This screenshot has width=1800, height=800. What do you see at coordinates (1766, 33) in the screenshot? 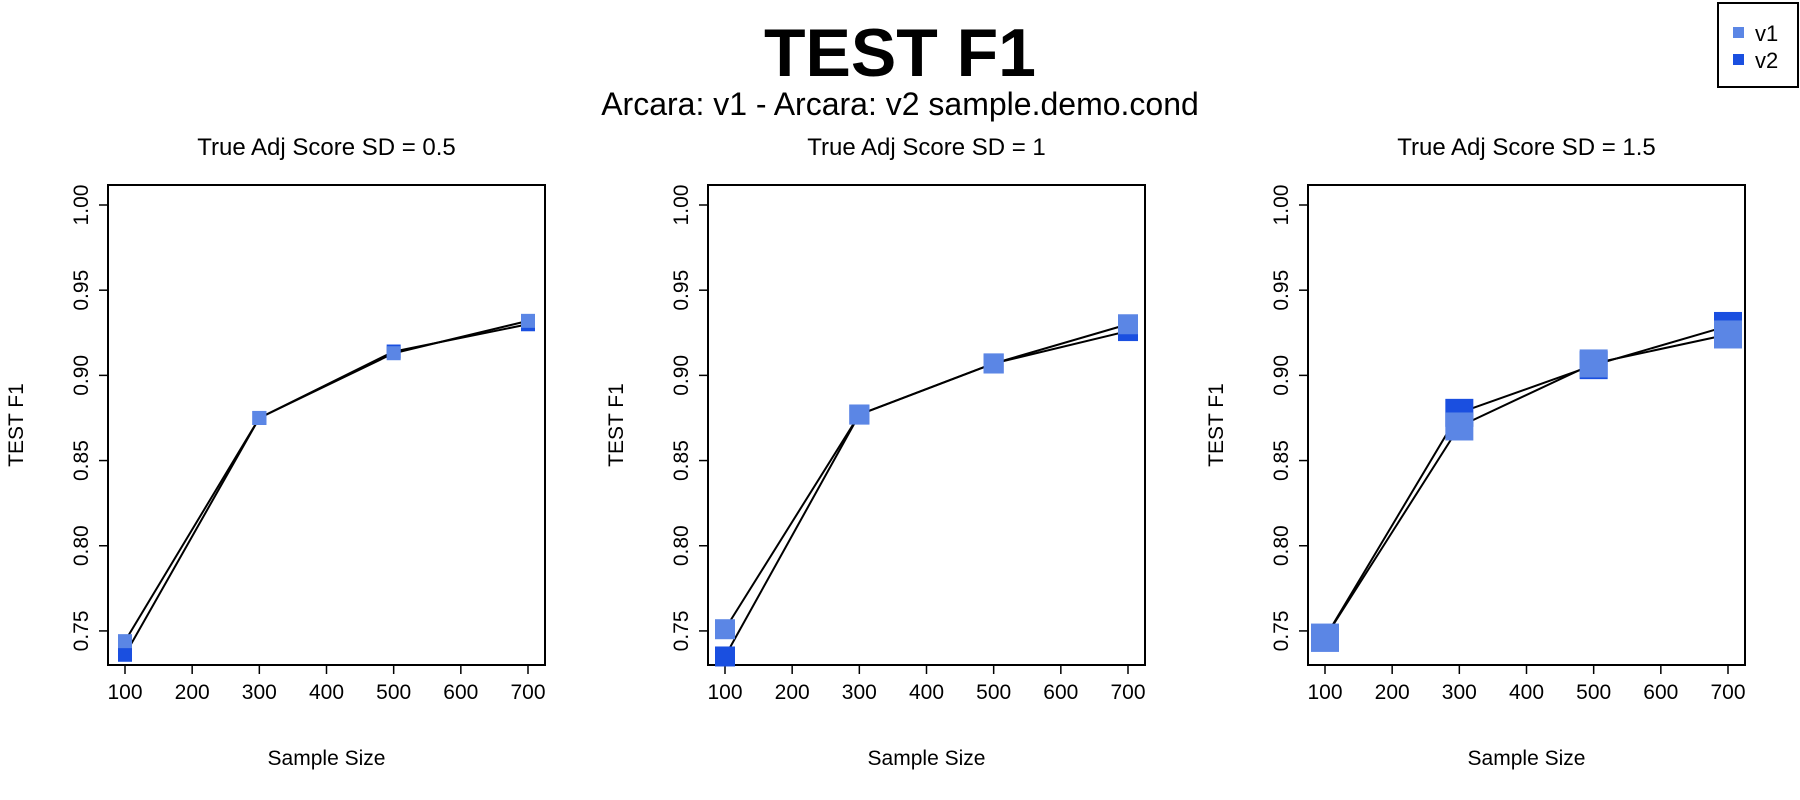
I see `legend-label-v1: v1` at bounding box center [1766, 33].